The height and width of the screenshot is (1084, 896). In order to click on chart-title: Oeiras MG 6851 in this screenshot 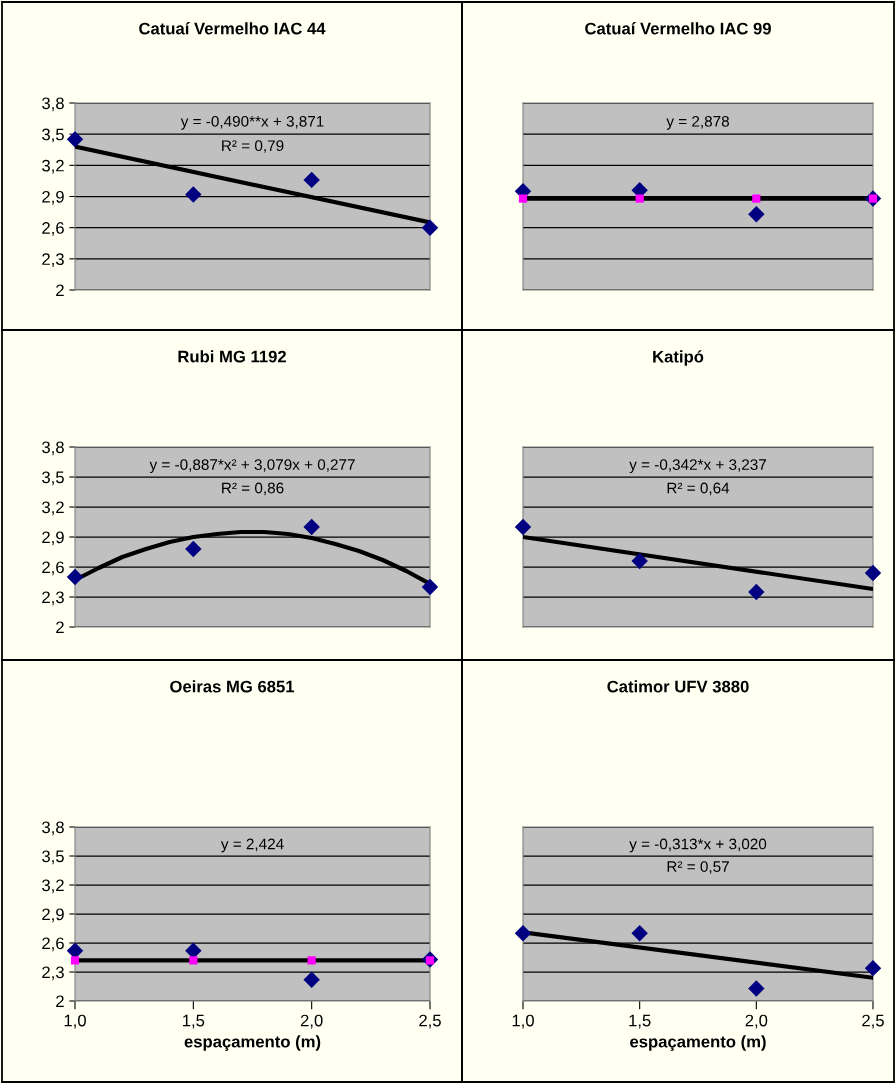, I will do `click(232, 686)`.